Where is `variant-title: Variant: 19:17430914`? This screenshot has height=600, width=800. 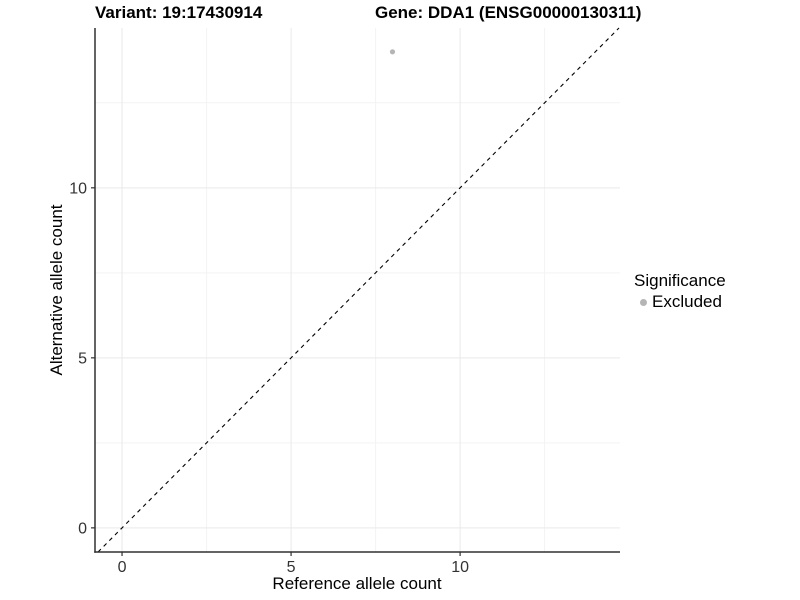 variant-title: Variant: 19:17430914 is located at coordinates (179, 12).